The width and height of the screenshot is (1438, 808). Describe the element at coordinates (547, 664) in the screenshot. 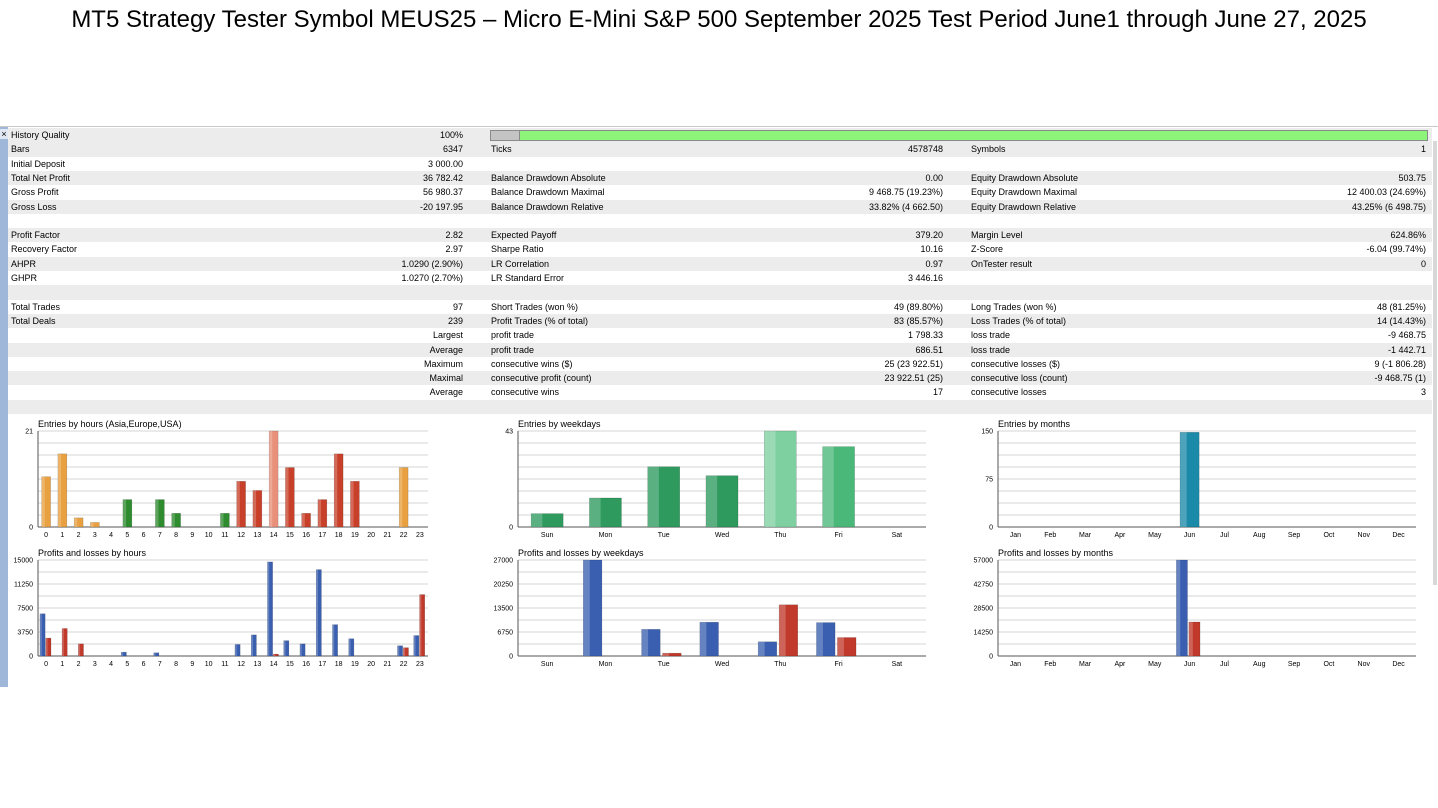

I see `x-tick-label: Sun` at that location.